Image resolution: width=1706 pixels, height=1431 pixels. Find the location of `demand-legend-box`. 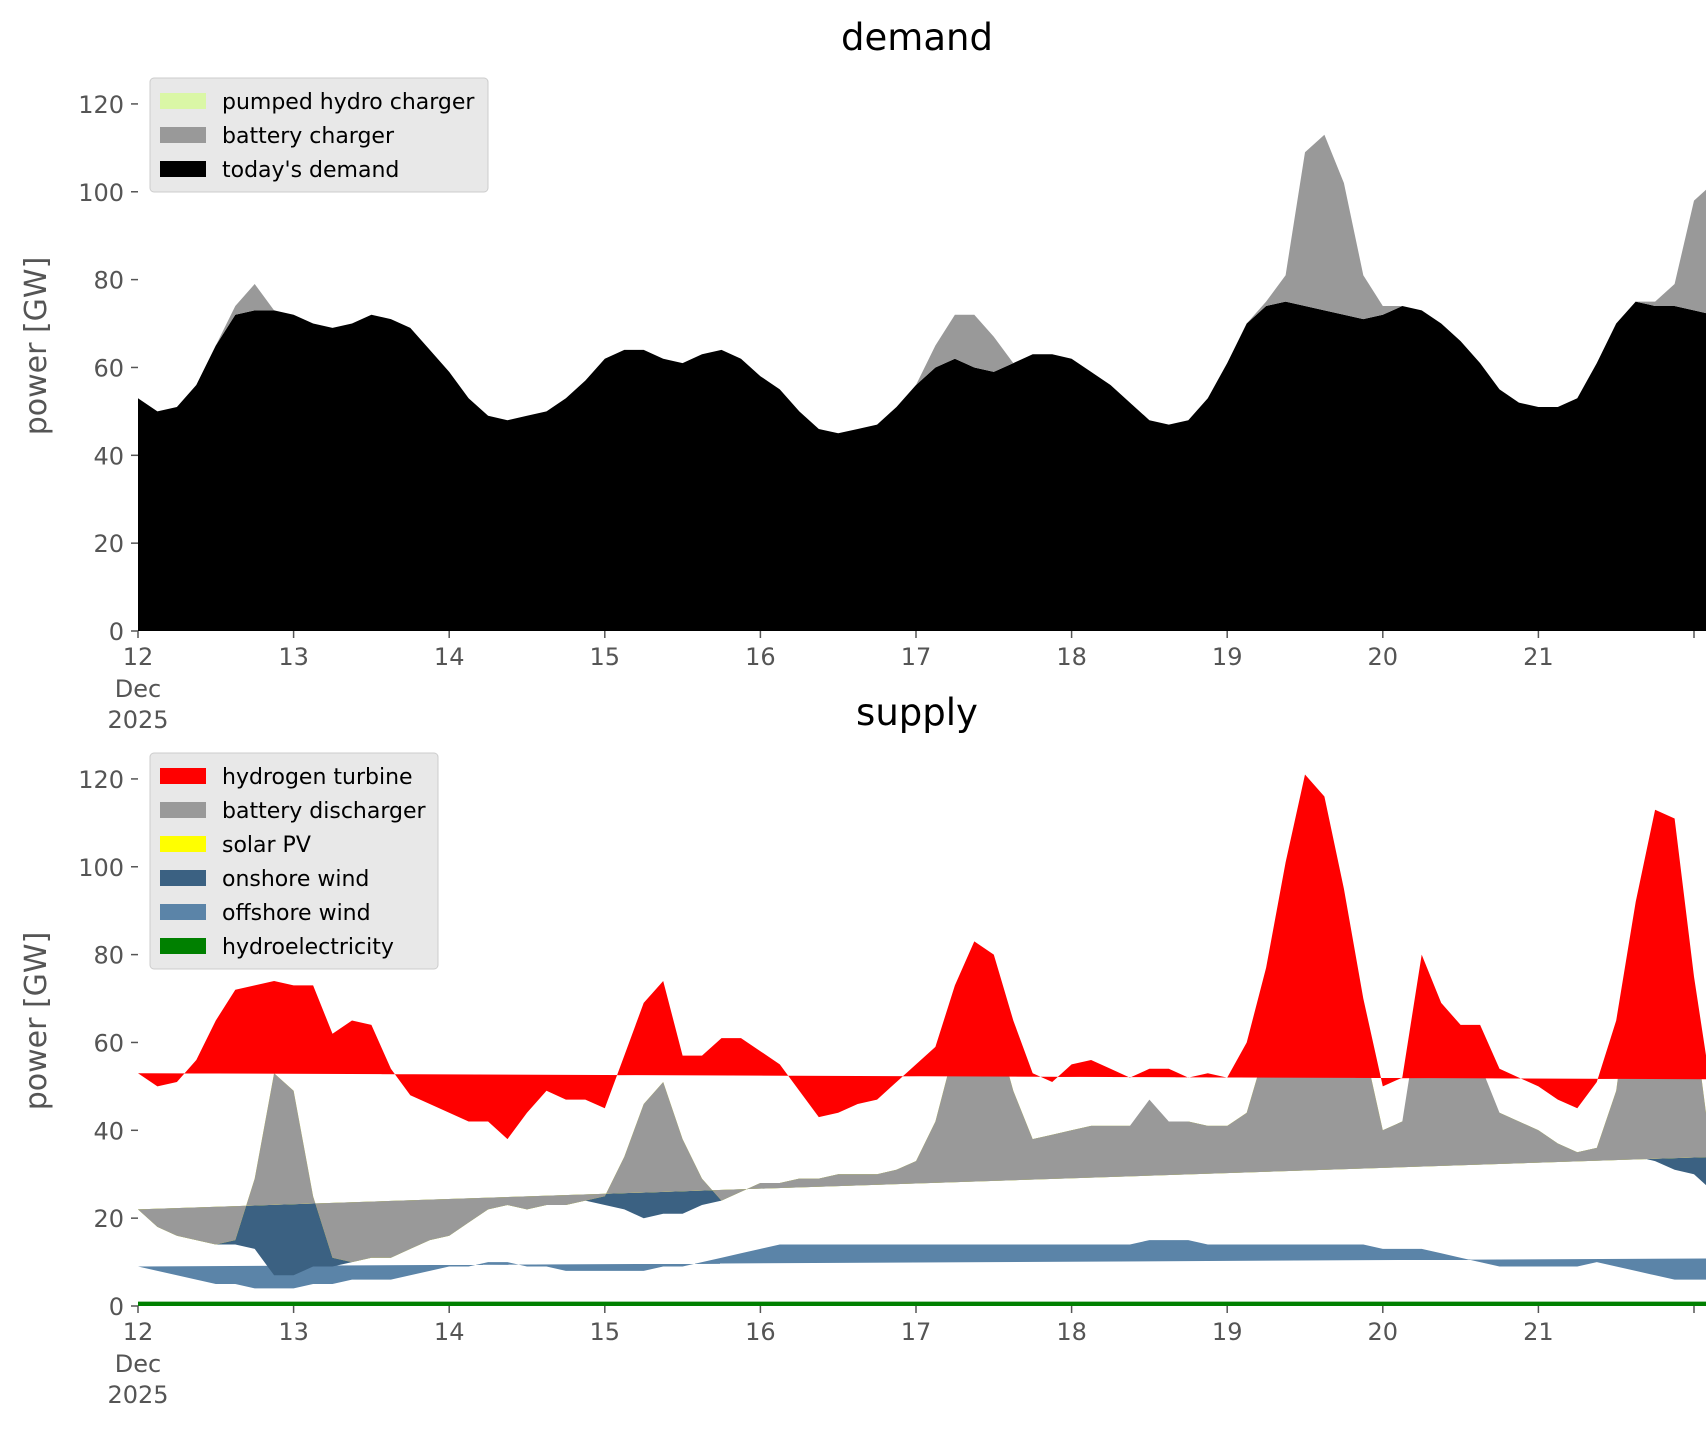

demand-legend-box is located at coordinates (319, 135).